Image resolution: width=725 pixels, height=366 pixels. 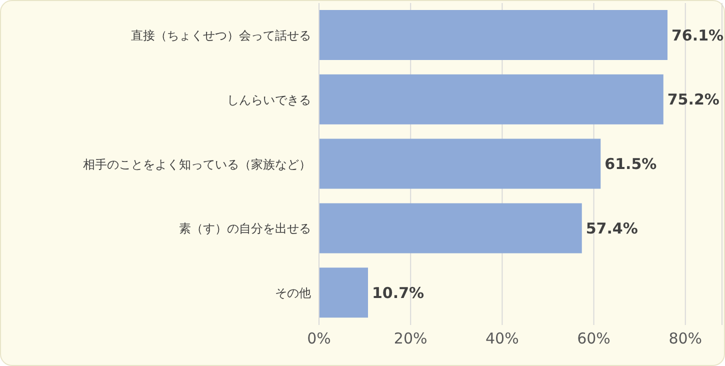 I want to click on x-tick-label: 20%, so click(x=411, y=339).